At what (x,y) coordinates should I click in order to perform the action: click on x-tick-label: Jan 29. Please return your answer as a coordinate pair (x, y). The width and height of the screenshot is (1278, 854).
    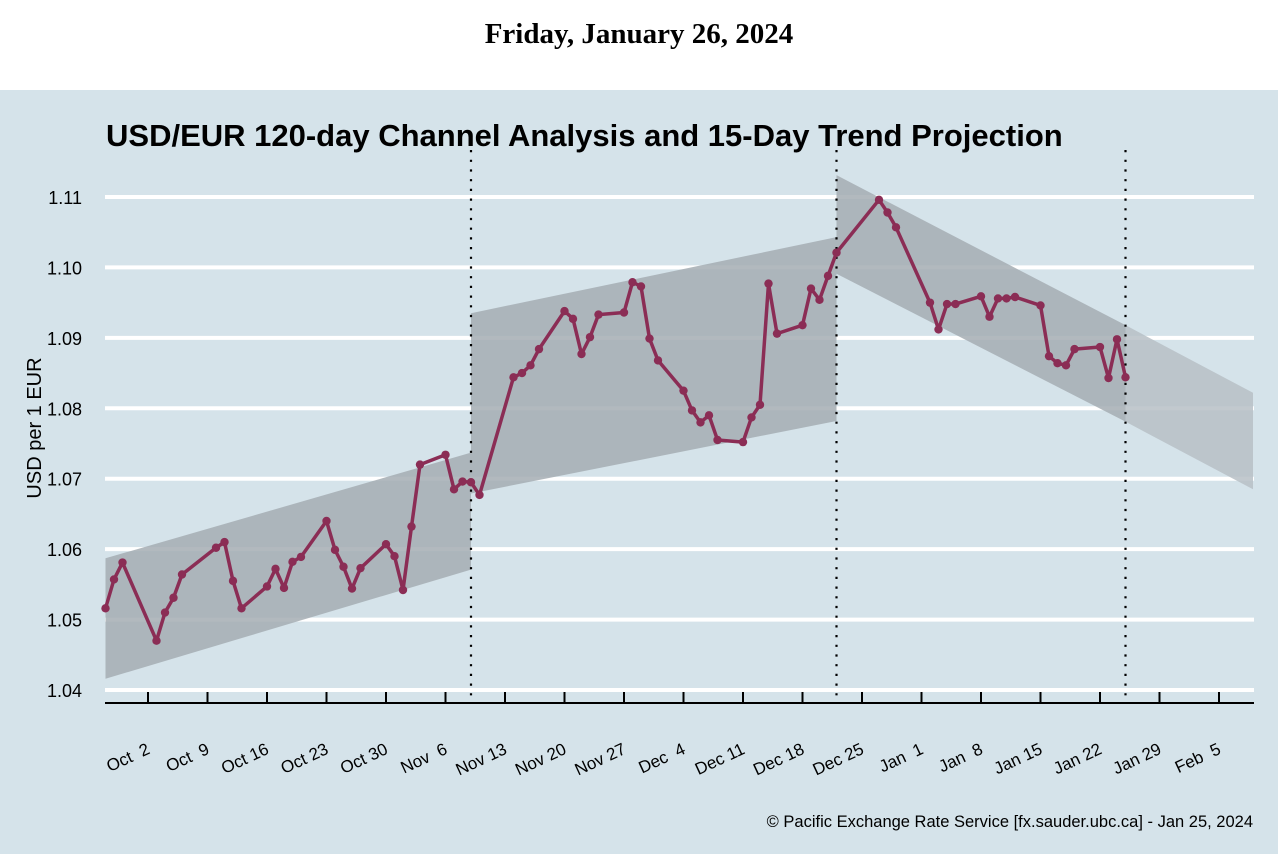
    Looking at the image, I should click on (1137, 758).